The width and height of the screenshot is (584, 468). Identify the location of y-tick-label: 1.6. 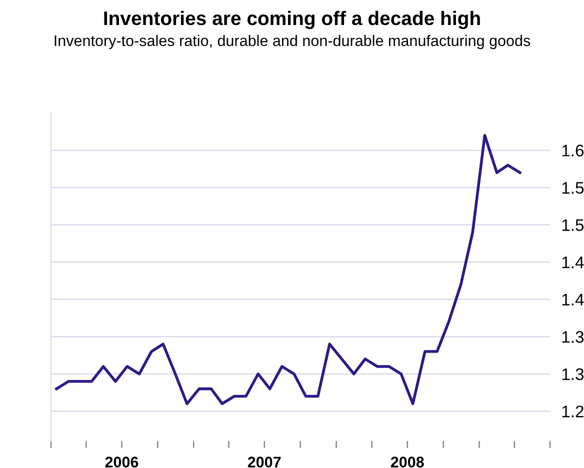
(573, 150).